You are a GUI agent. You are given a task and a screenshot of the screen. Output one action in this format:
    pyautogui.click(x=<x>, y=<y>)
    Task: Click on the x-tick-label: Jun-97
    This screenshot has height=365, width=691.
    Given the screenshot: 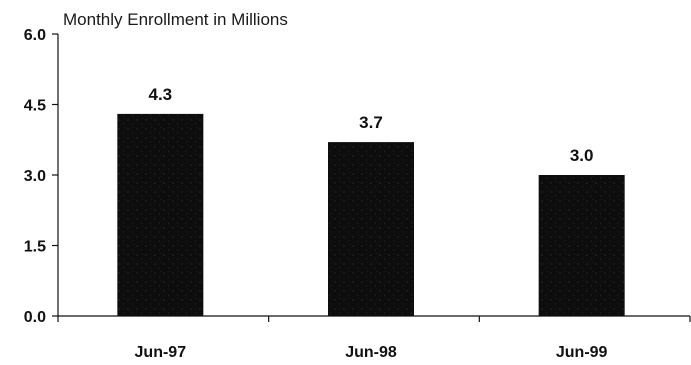 What is the action you would take?
    pyautogui.click(x=161, y=352)
    